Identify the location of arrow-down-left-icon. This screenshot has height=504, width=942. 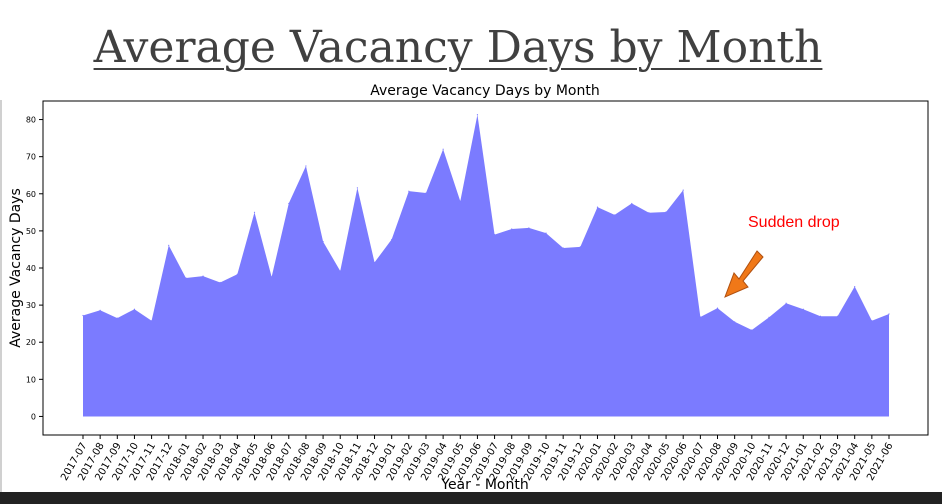
(744, 274).